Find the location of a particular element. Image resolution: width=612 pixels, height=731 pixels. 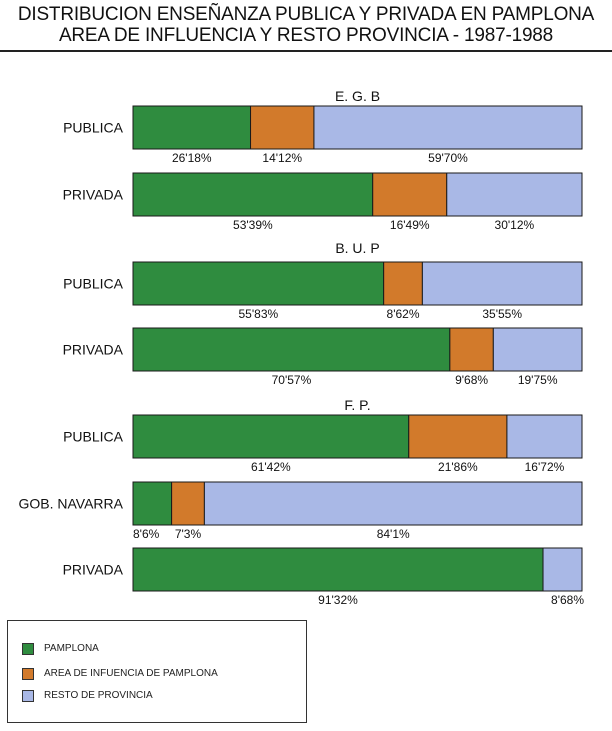

bar-segment-f-p-publica-area is located at coordinates (458, 436).